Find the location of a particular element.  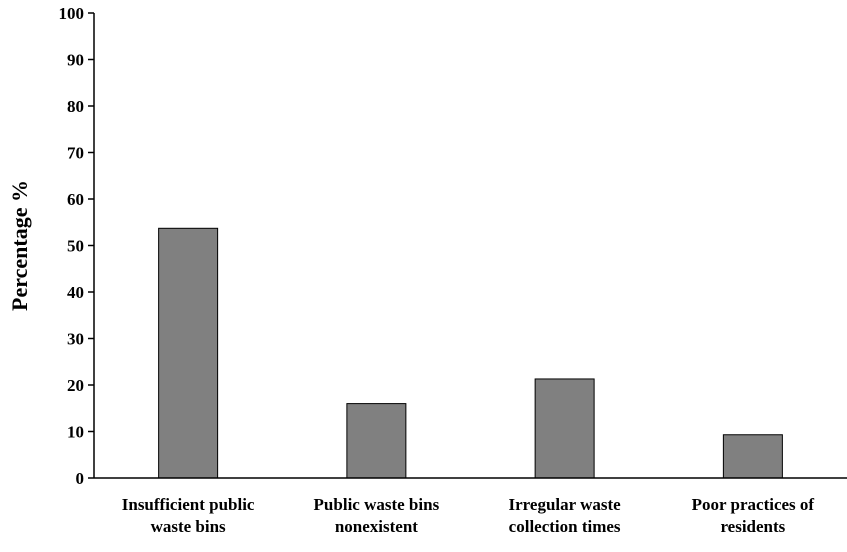

x-category-label: residents is located at coordinates (752, 526).